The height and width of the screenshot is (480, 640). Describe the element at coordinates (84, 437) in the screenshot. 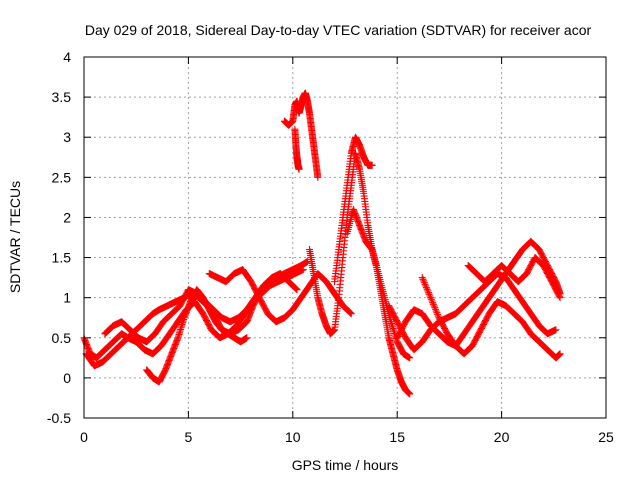

I see `x-tick-label: 0` at that location.